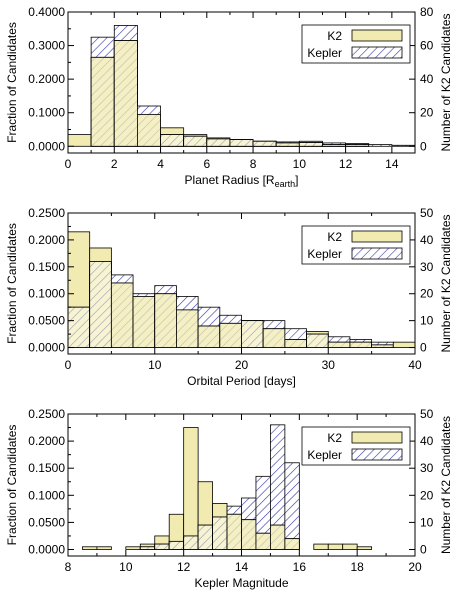  I want to click on x-tick-label: 30, so click(329, 365).